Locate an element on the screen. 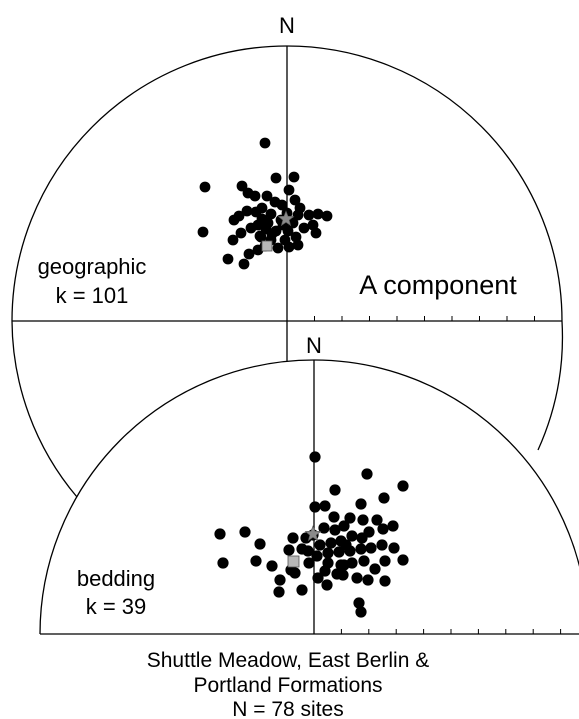  caption-line-3: N = 78 sites is located at coordinates (287, 708).